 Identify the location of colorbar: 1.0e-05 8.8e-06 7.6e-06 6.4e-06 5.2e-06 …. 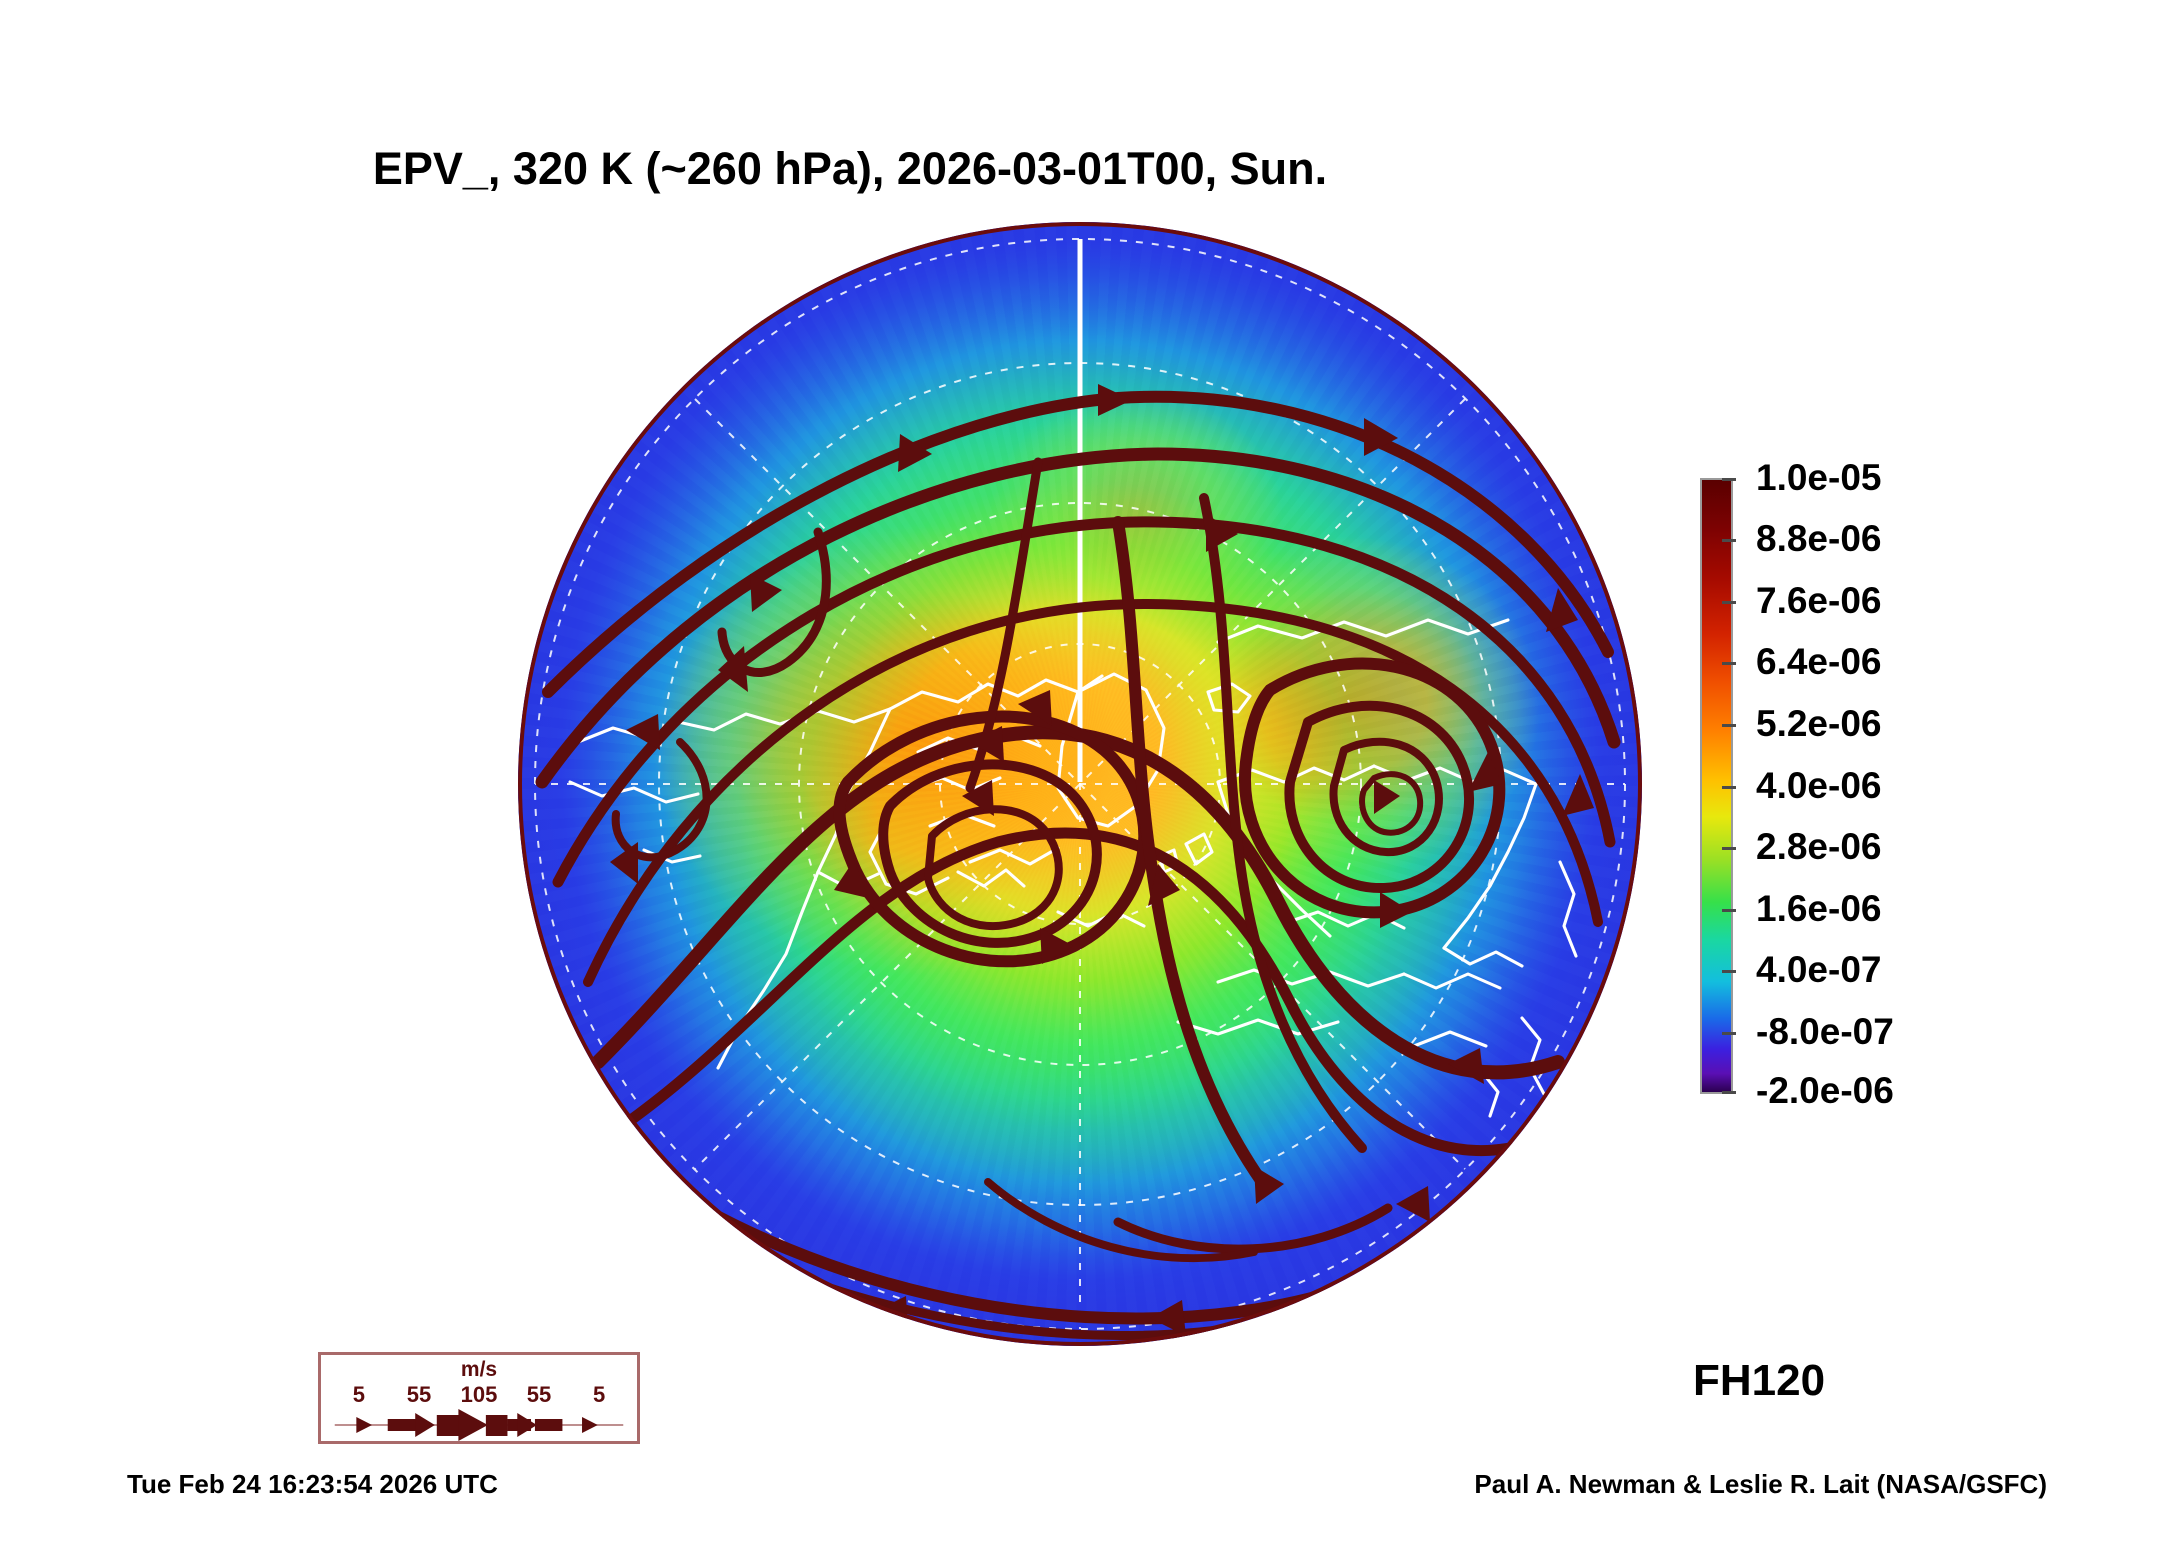
(1915, 784).